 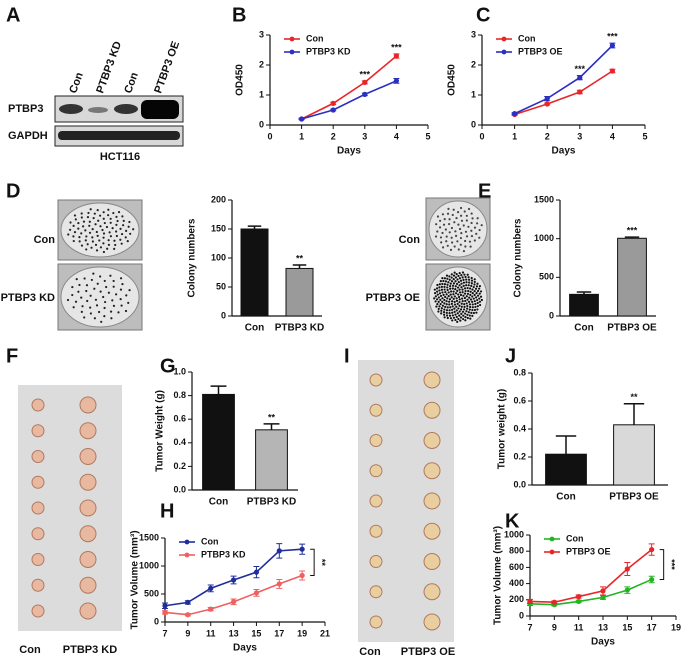 I want to click on x-tick-label: 15, so click(x=256, y=633).